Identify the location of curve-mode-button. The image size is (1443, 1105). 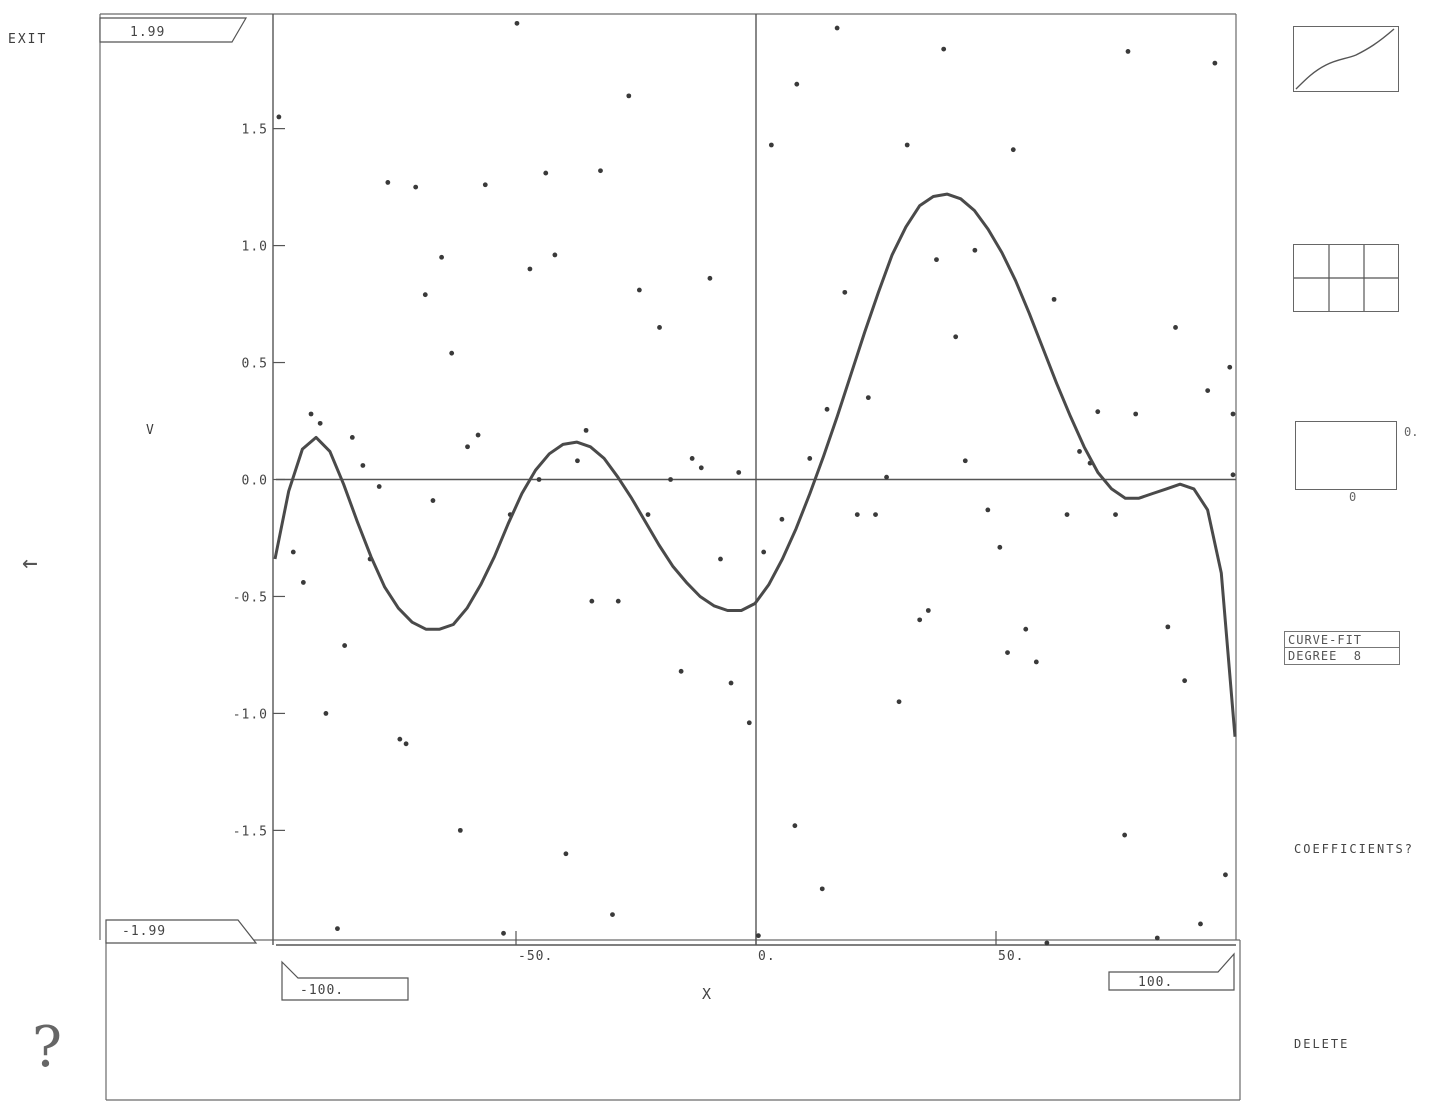
(1346, 59).